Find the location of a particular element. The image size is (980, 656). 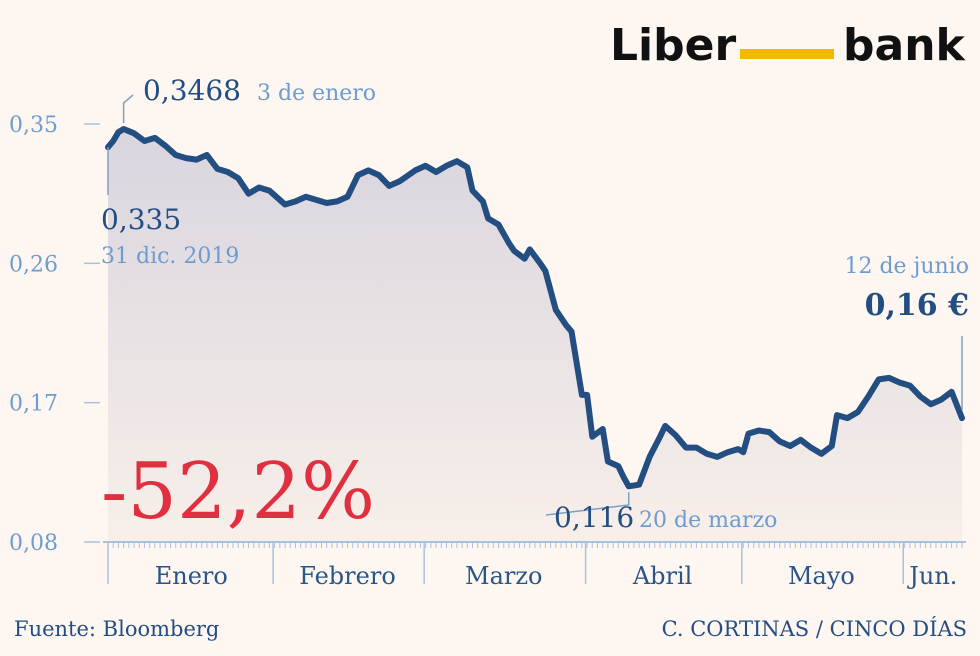

min-leader is located at coordinates (587, 504).